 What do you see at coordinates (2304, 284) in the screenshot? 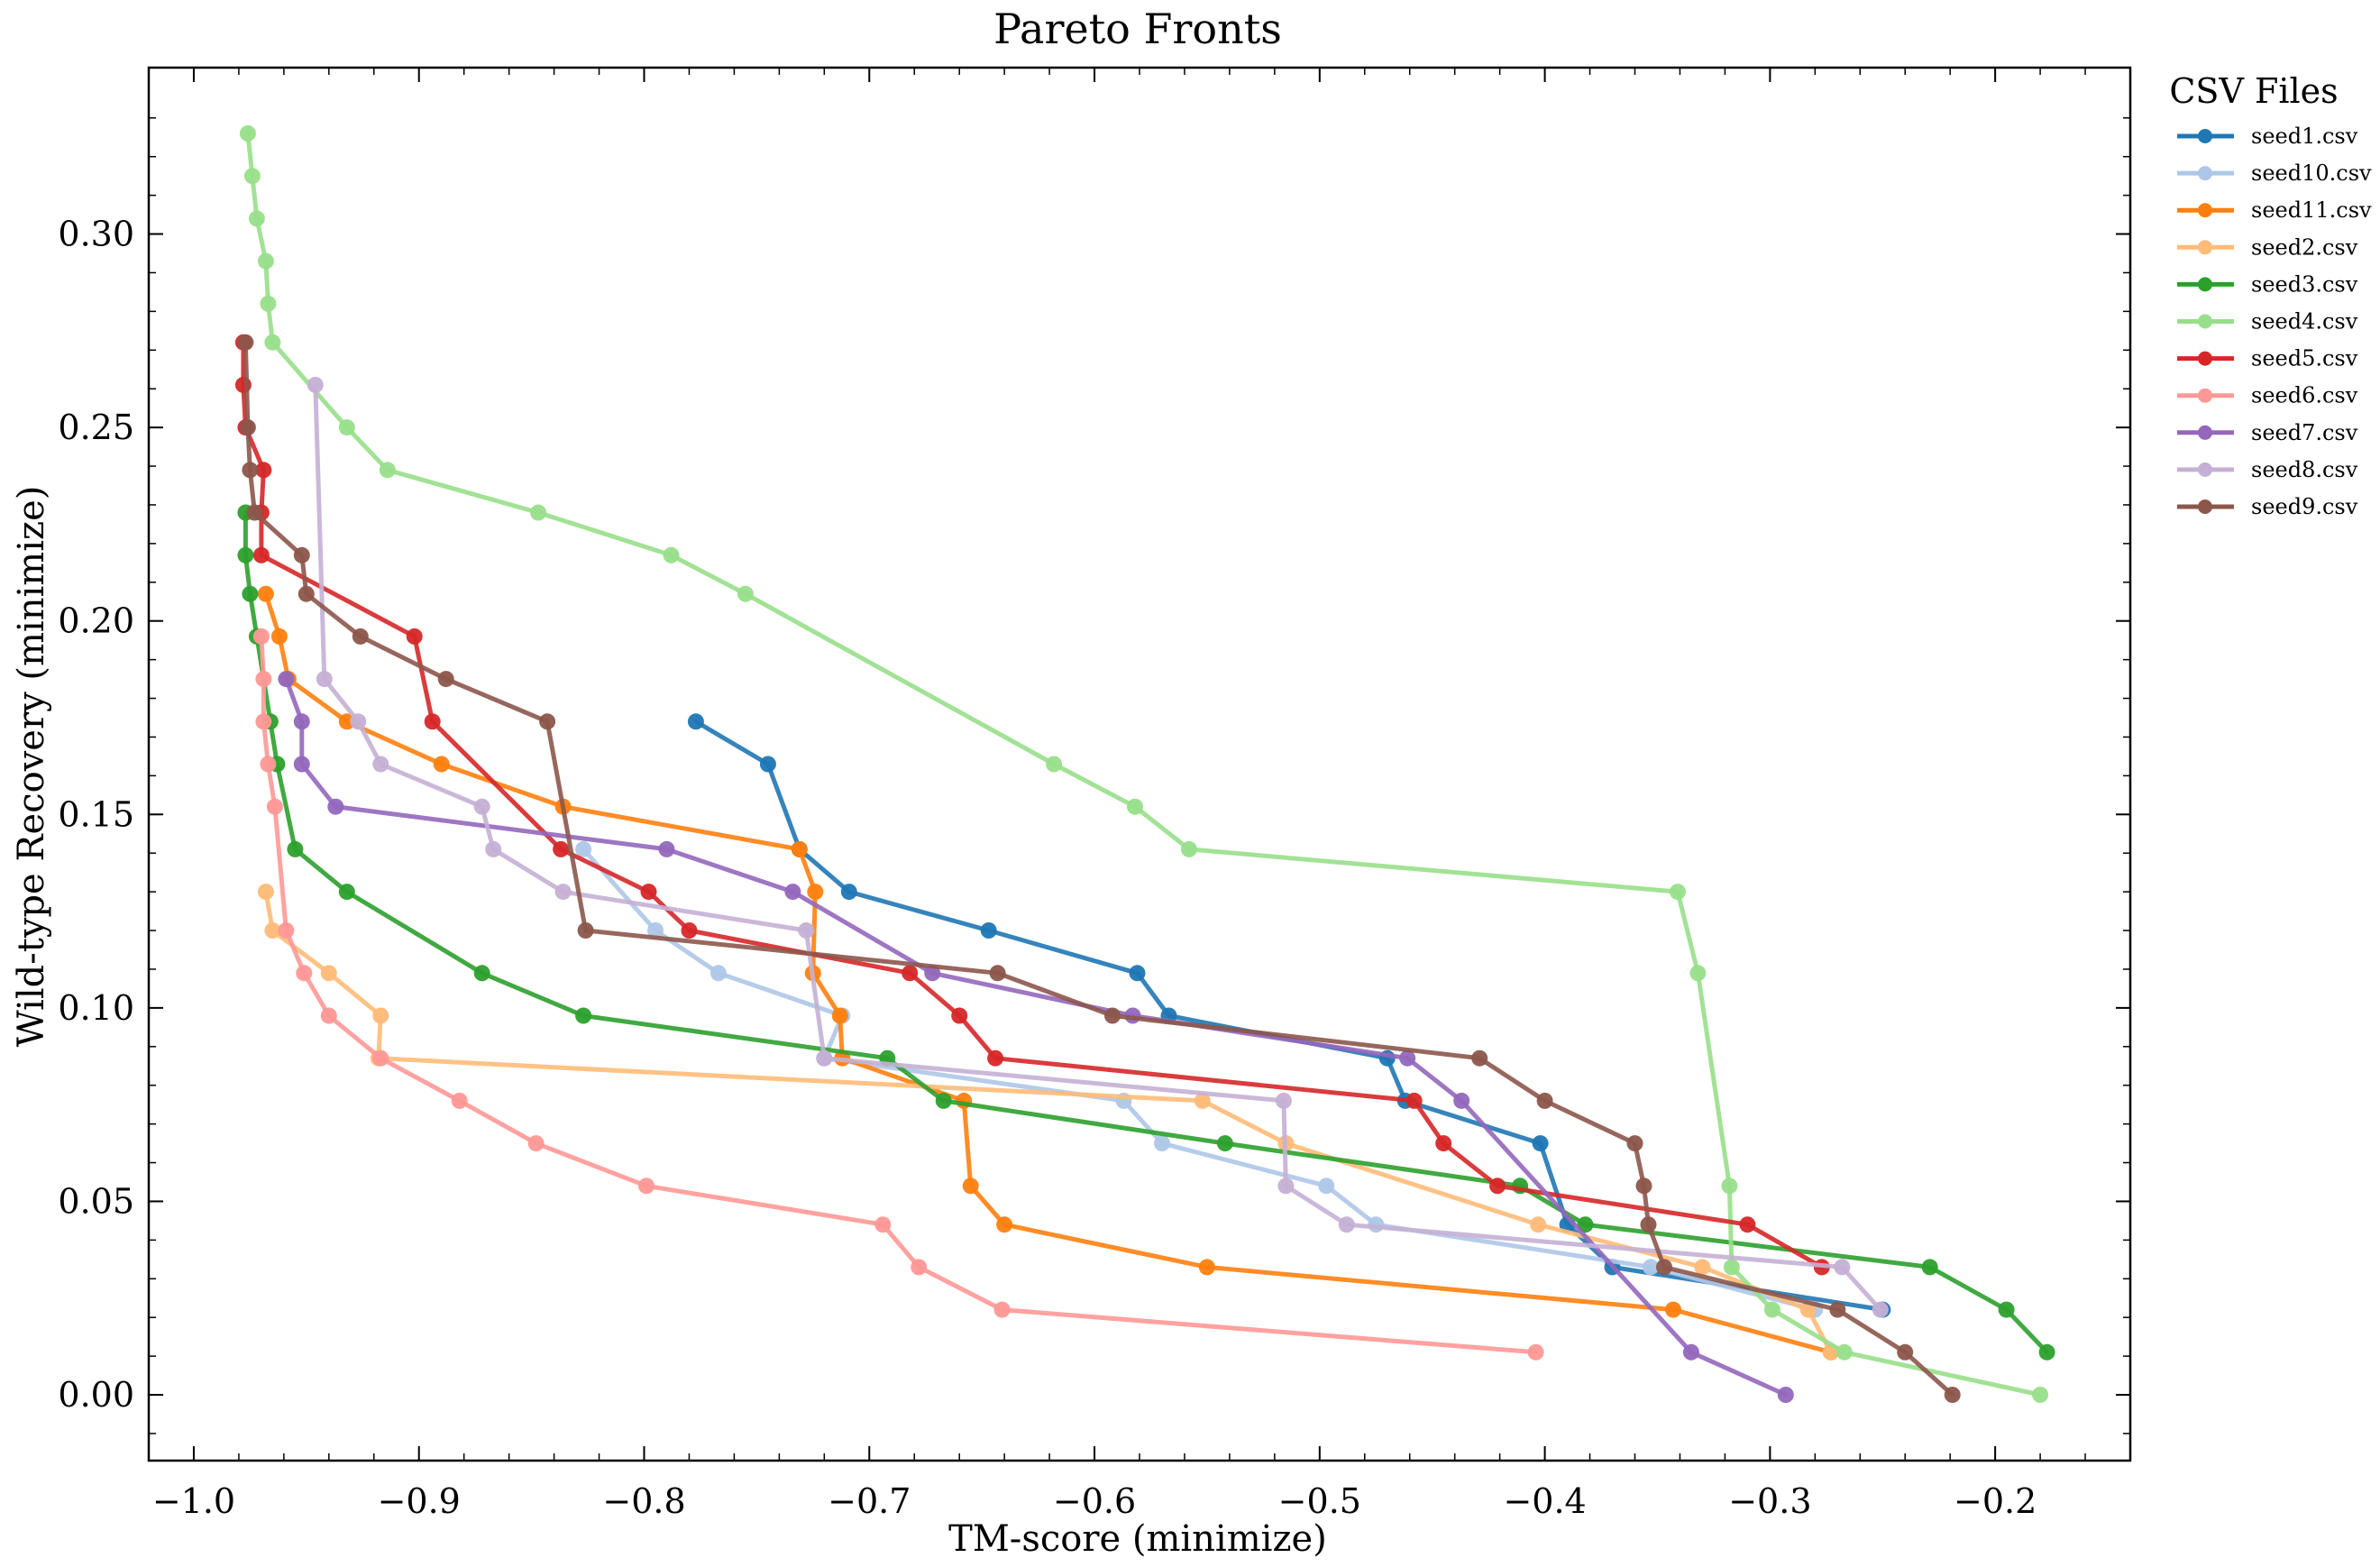
I see `legend-label: seed3.csv` at bounding box center [2304, 284].